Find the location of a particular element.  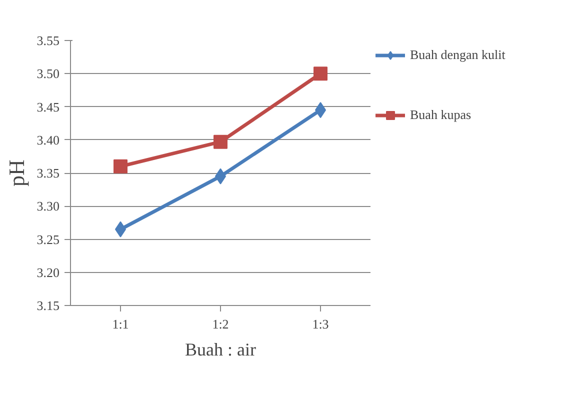

legend-label: Buah dengan kulit is located at coordinates (458, 55).